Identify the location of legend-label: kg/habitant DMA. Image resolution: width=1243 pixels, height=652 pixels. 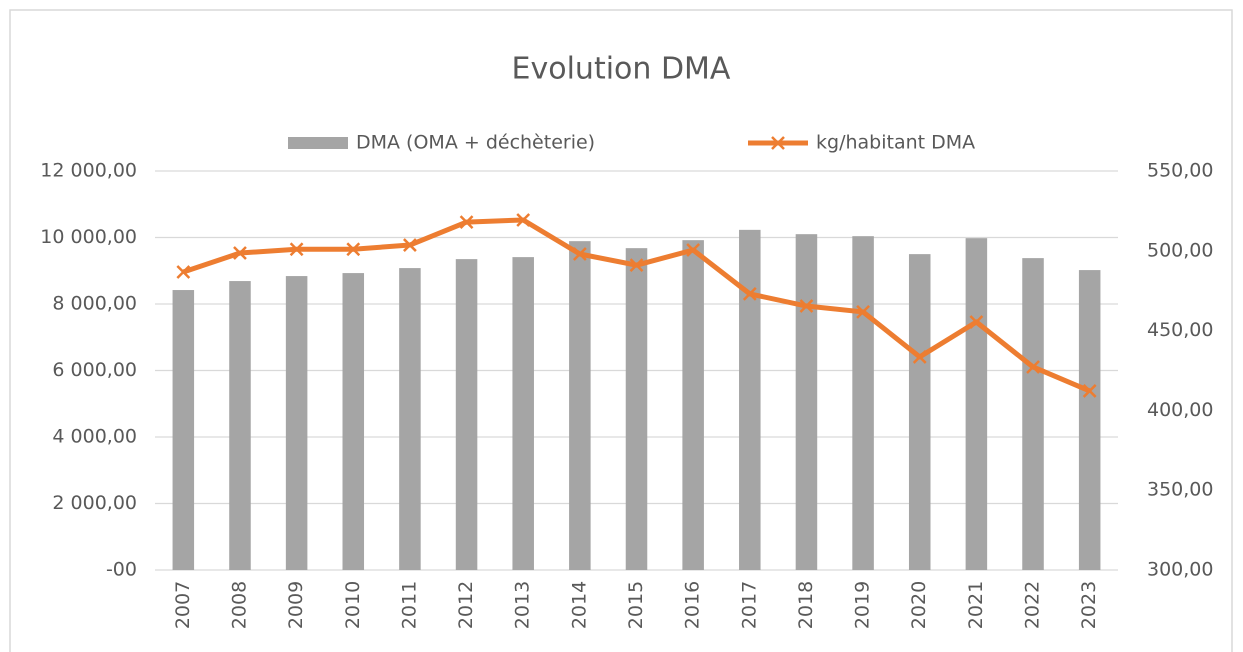
(895, 143).